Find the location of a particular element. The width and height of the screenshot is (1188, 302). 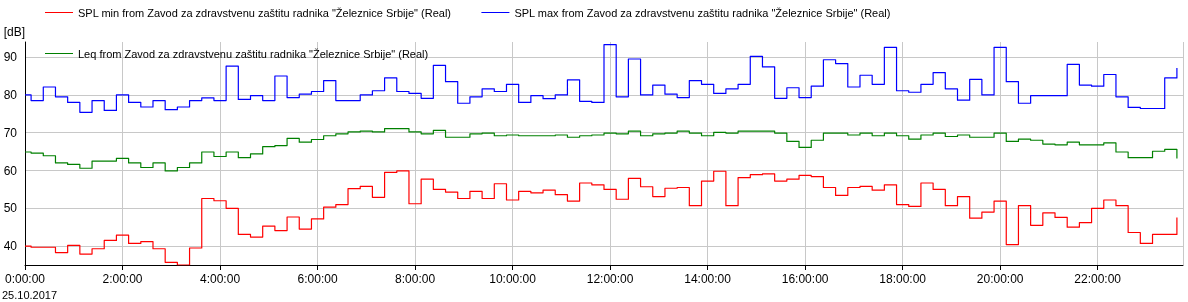

y-tick-label: 50 is located at coordinates (10, 208).